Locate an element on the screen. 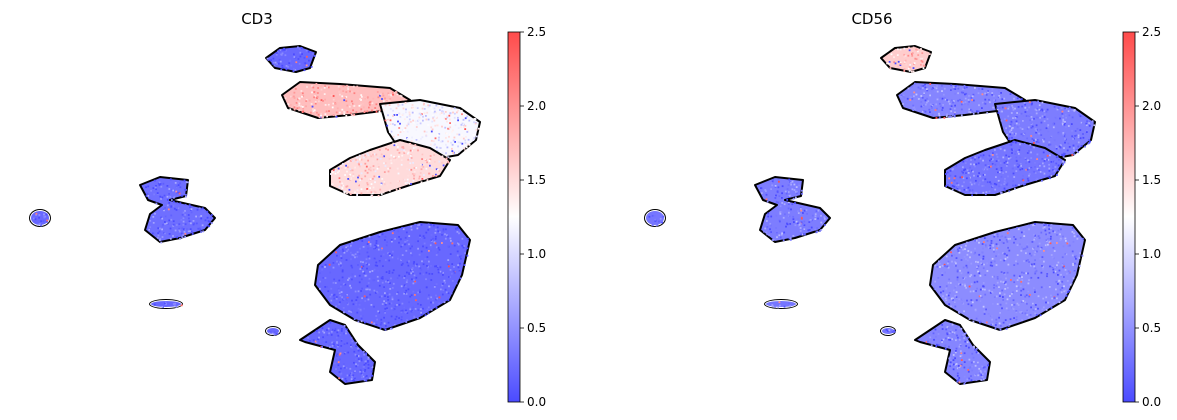 The height and width of the screenshot is (420, 1177). colorbar-tick-label: 1.0 is located at coordinates (1151, 254).